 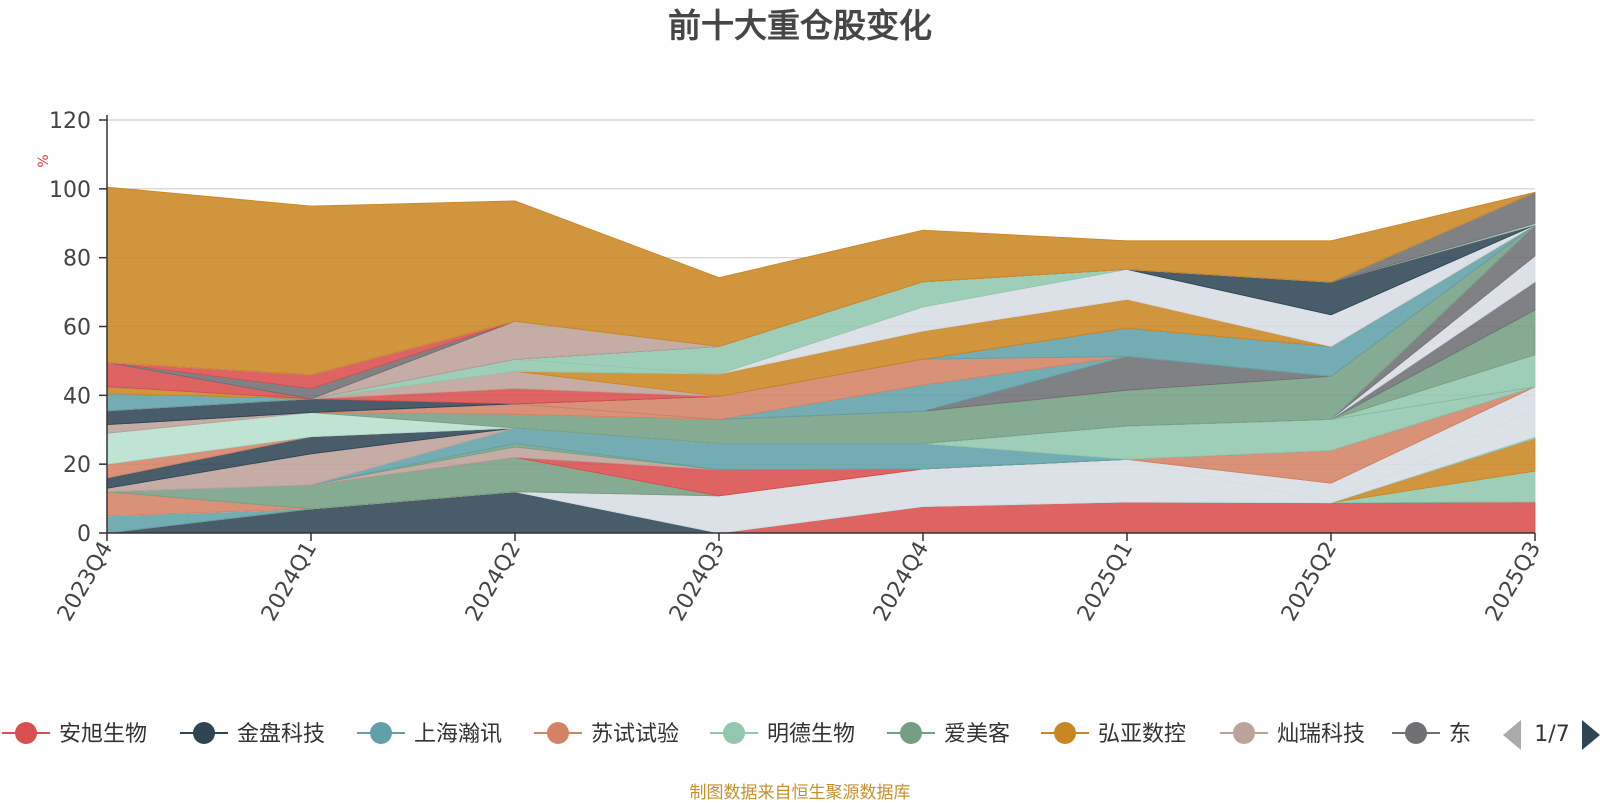 What do you see at coordinates (44, 160) in the screenshot?
I see `y-axis-unit-label: %` at bounding box center [44, 160].